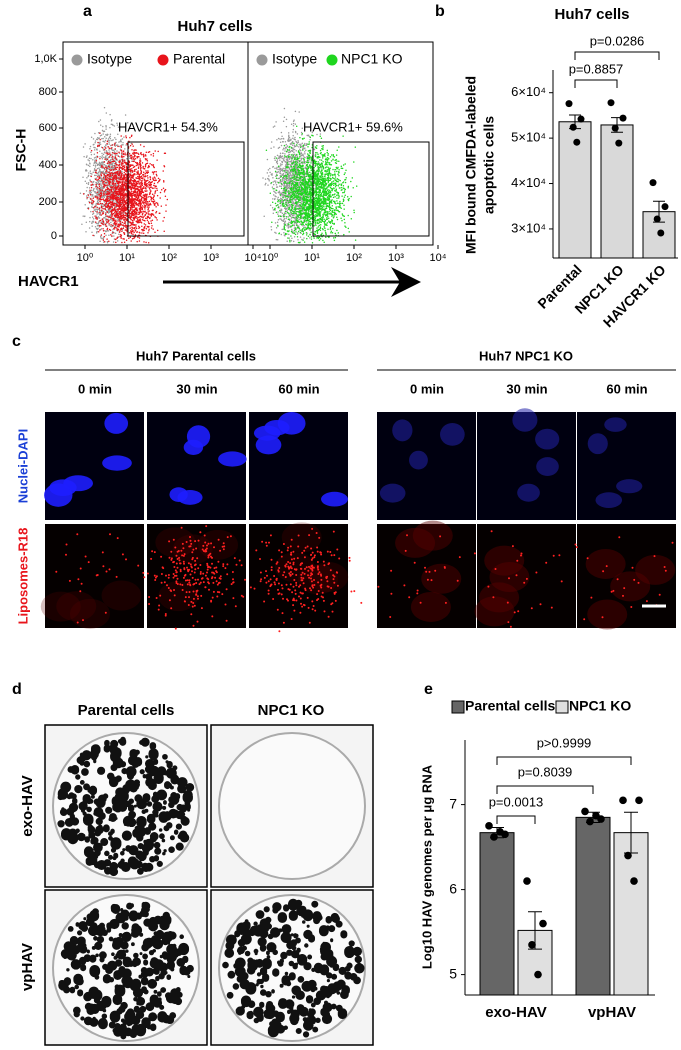 The width and height of the screenshot is (681, 1050). I want to click on panel-label: e, so click(428, 689).